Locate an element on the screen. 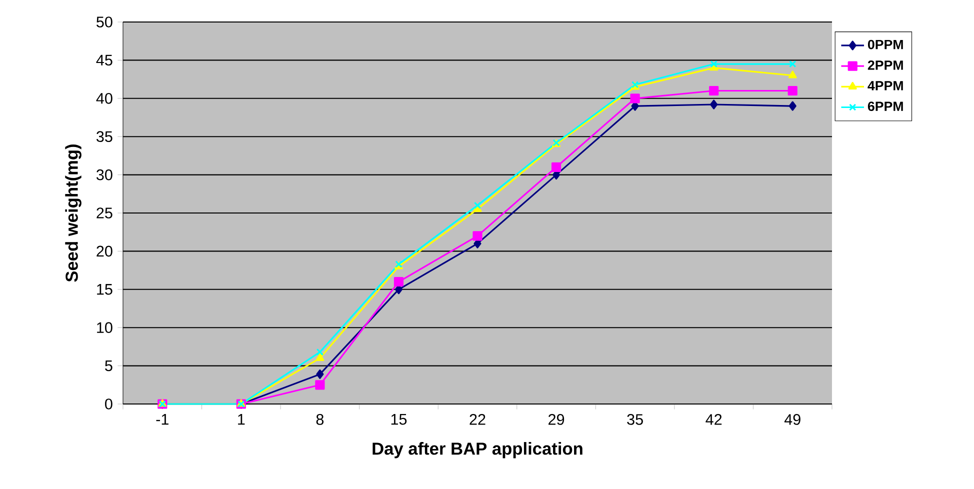  y-tick-label: 50 is located at coordinates (104, 22).